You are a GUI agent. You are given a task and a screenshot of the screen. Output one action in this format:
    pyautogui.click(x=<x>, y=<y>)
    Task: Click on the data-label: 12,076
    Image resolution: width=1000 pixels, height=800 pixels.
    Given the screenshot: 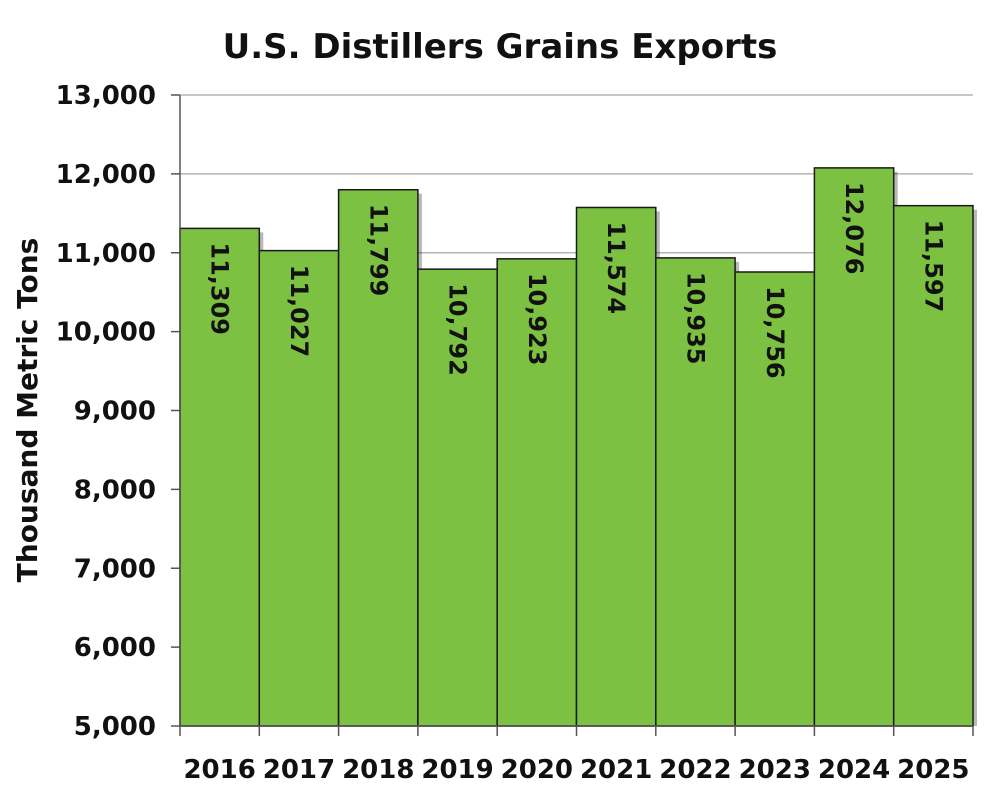 What is the action you would take?
    pyautogui.click(x=854, y=228)
    